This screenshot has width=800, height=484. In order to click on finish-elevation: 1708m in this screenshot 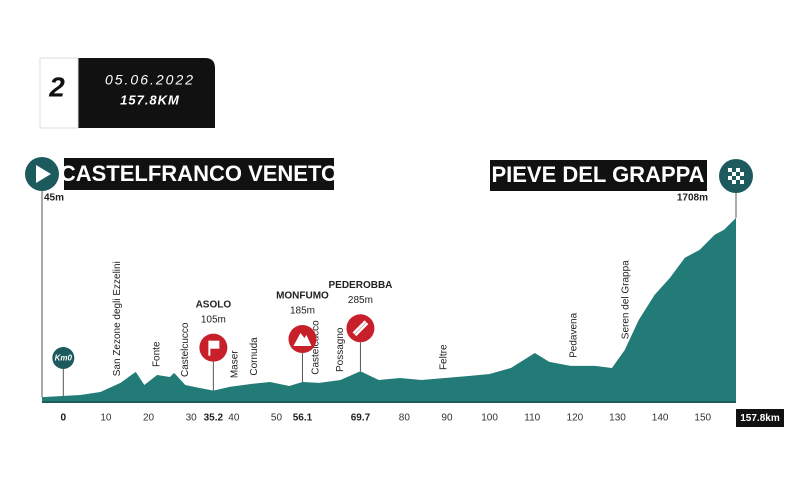, I will do `click(692, 198)`.